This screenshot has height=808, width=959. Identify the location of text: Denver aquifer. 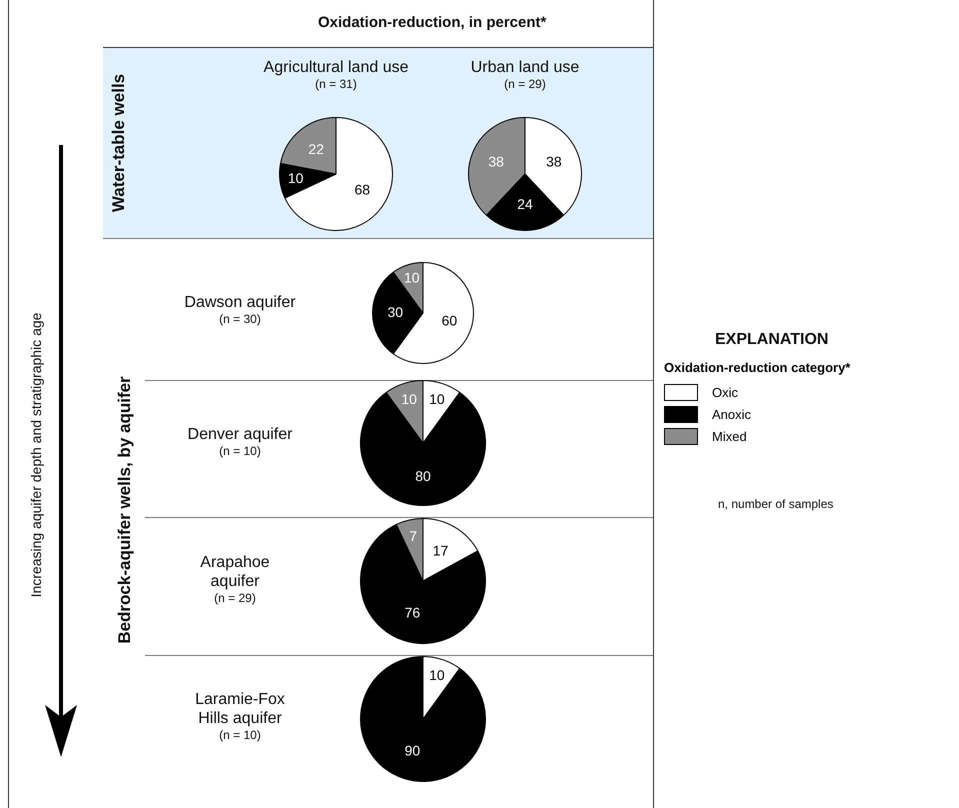
(240, 434).